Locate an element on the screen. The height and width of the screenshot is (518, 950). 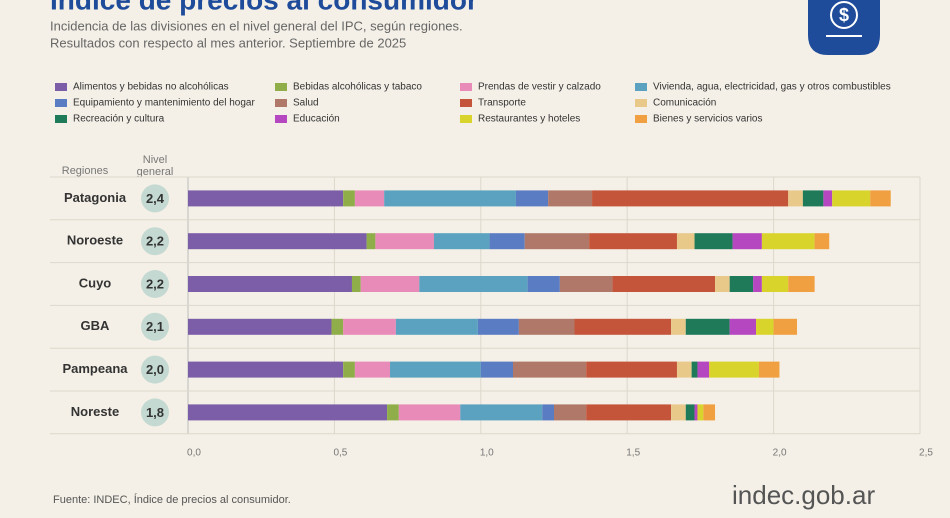
region-label: Patagonia is located at coordinates (95, 197).